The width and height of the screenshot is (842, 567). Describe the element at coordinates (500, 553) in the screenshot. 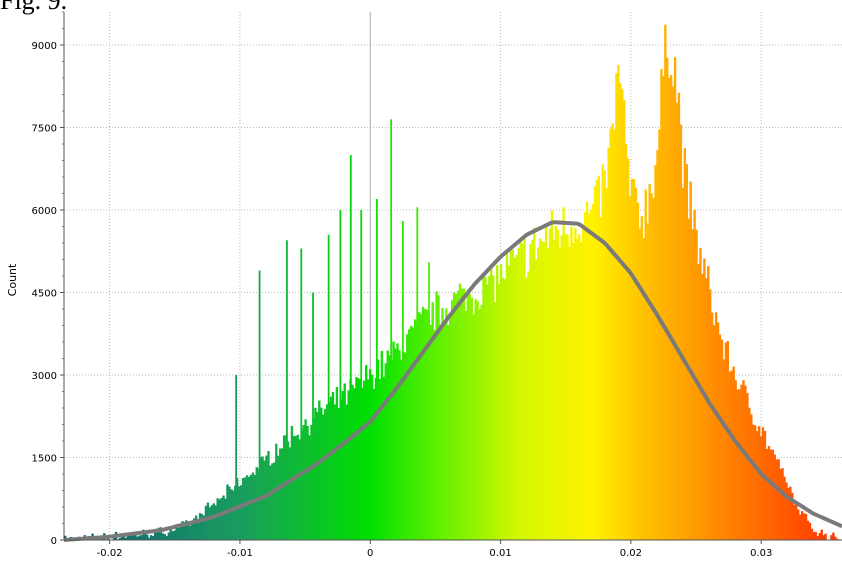

I see `x-tick-label: 0.01` at that location.